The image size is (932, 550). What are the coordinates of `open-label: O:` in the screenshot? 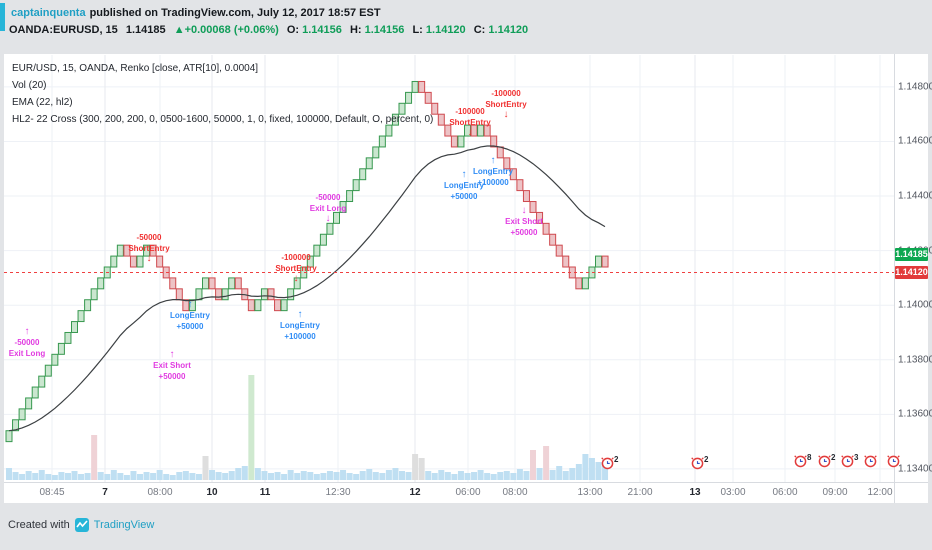 It's located at (293, 30).